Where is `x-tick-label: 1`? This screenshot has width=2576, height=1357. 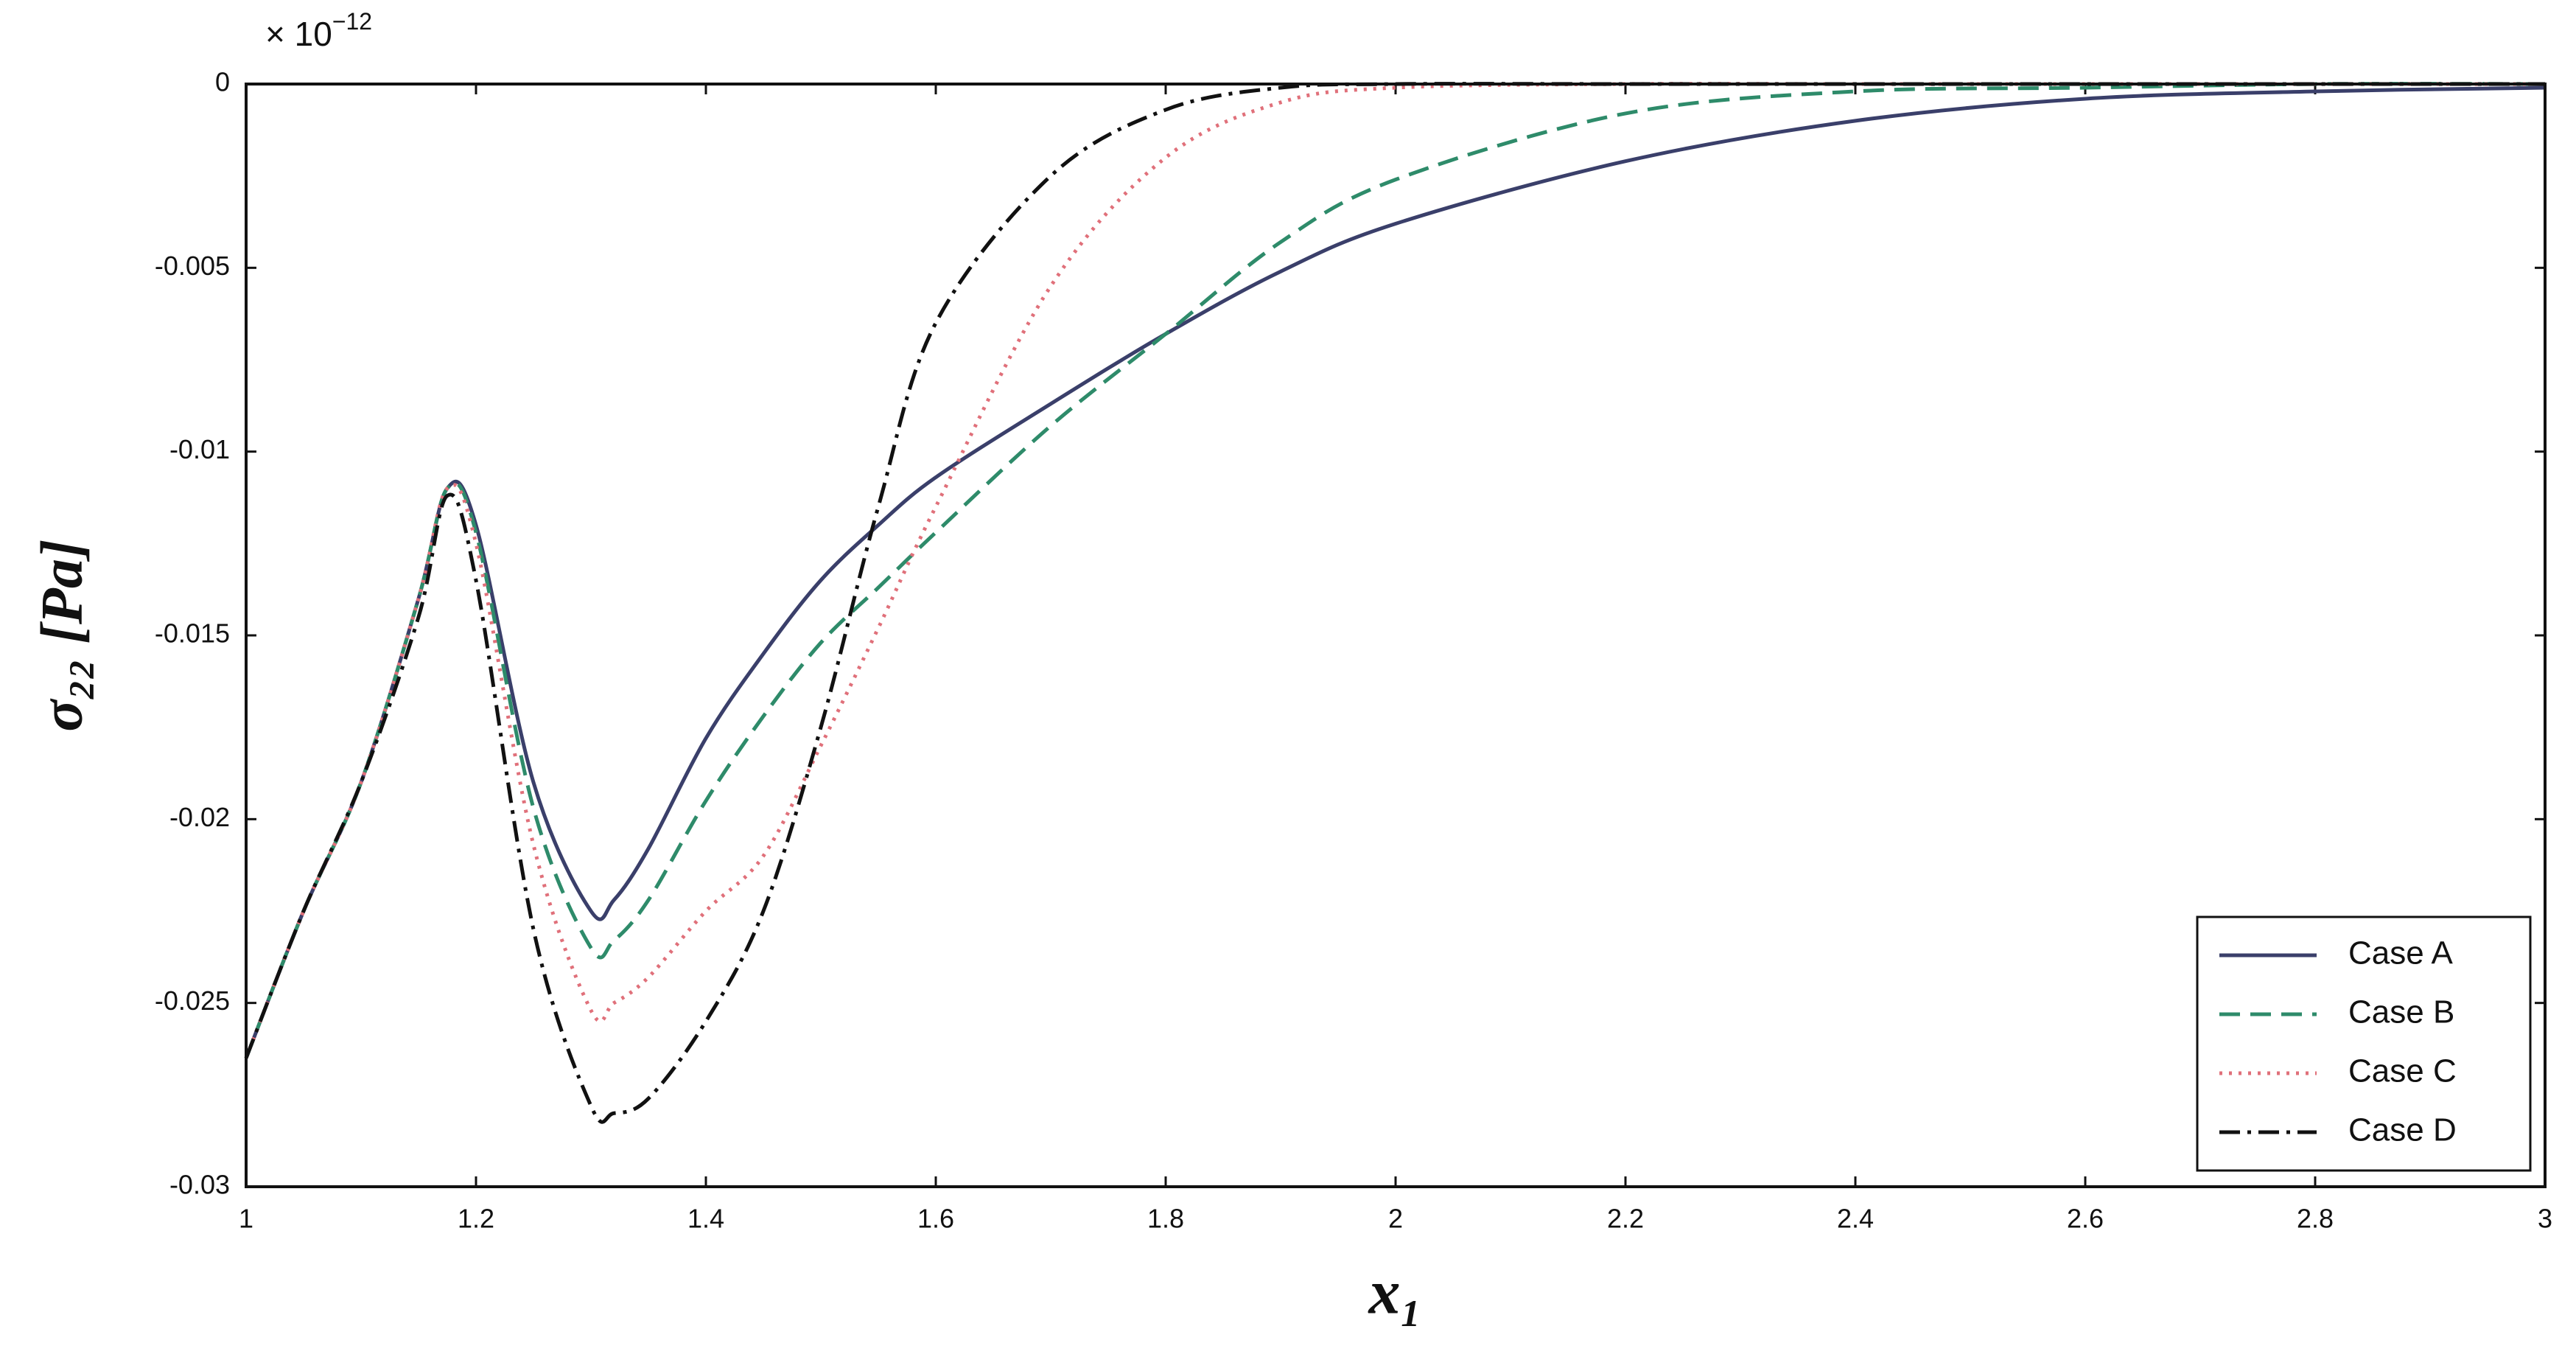 x-tick-label: 1 is located at coordinates (246, 1219).